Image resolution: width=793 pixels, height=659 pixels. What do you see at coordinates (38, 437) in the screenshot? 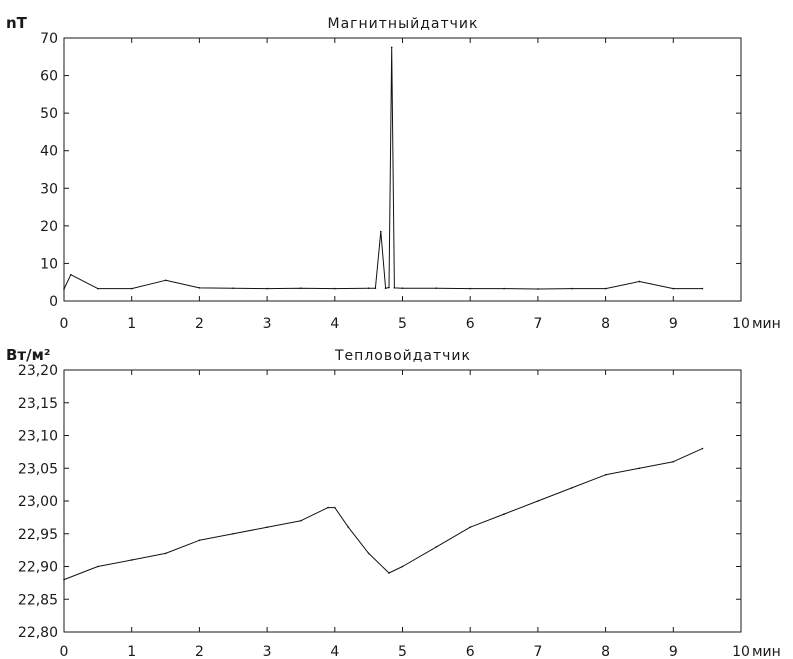
I see `y-tick-label: 23,10` at bounding box center [38, 437].